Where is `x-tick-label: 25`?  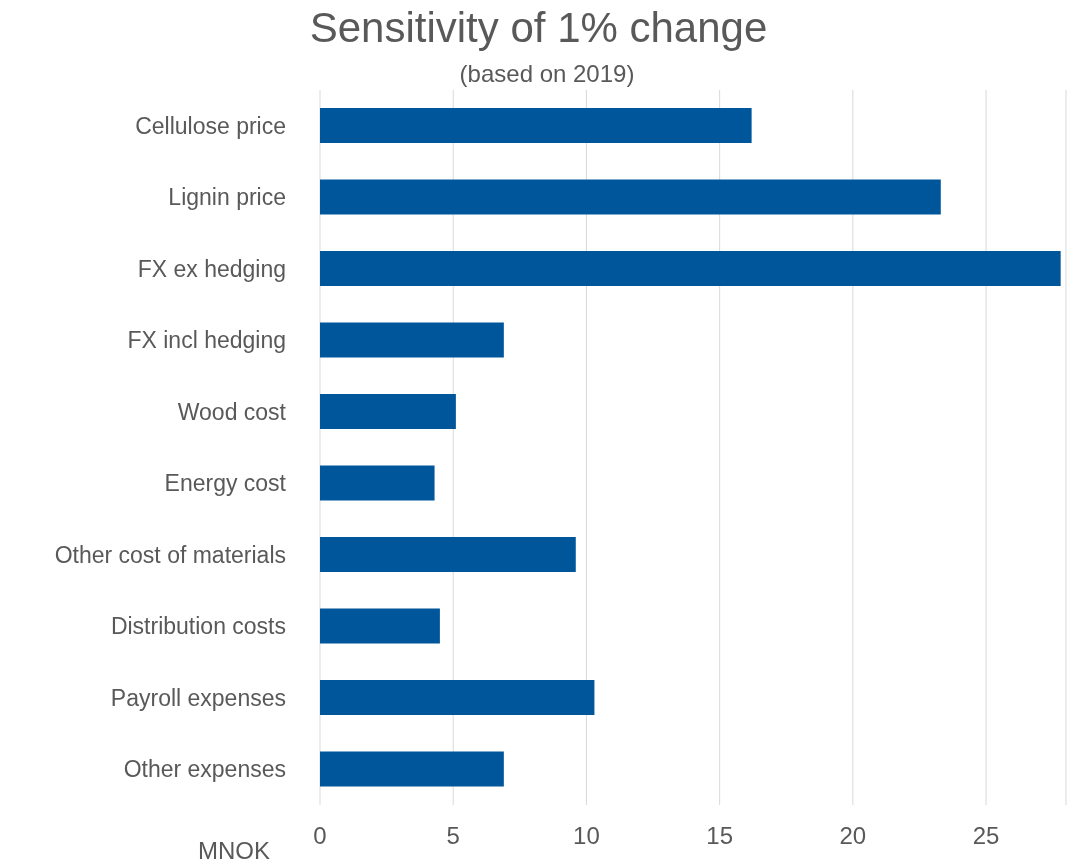 x-tick-label: 25 is located at coordinates (986, 836).